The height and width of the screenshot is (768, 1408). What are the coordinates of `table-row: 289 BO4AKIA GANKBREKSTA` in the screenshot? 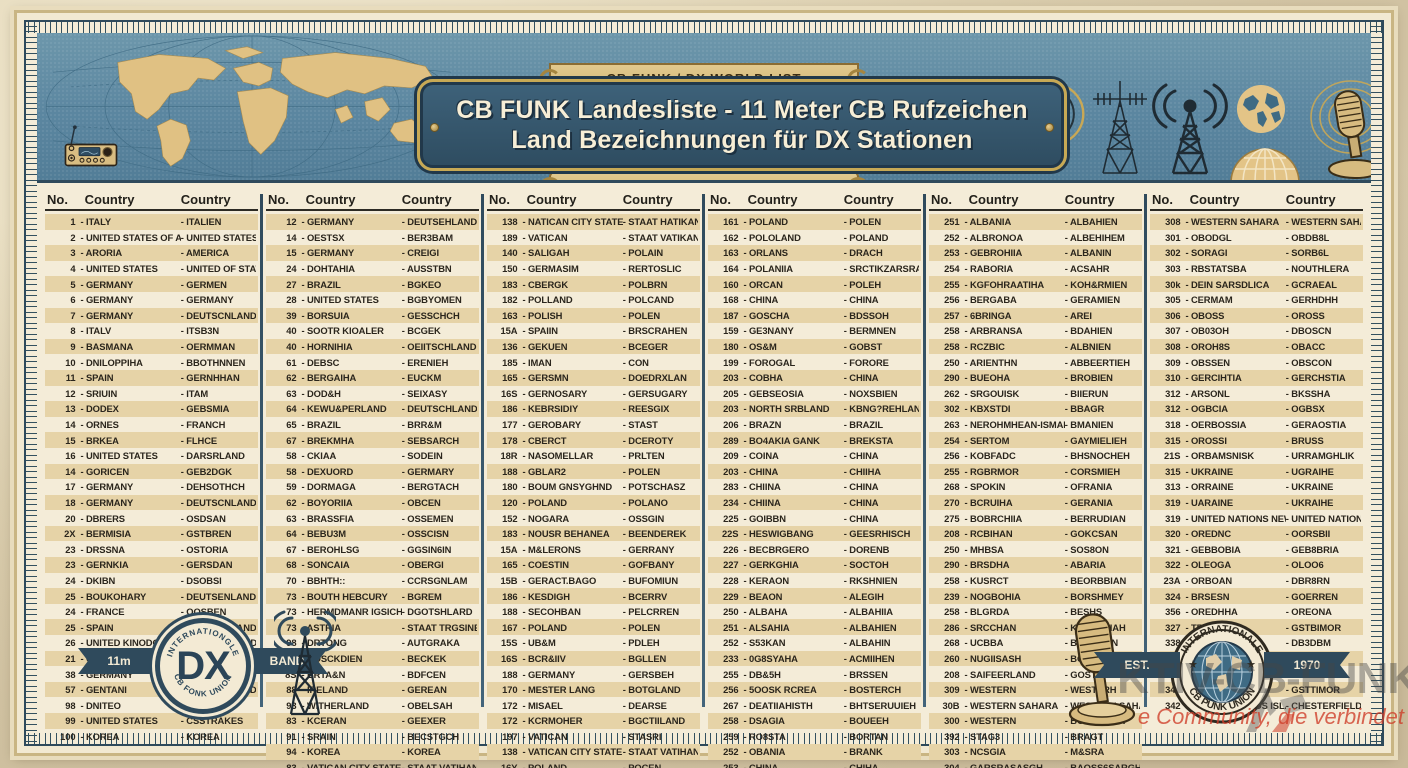 It's located at (814, 440).